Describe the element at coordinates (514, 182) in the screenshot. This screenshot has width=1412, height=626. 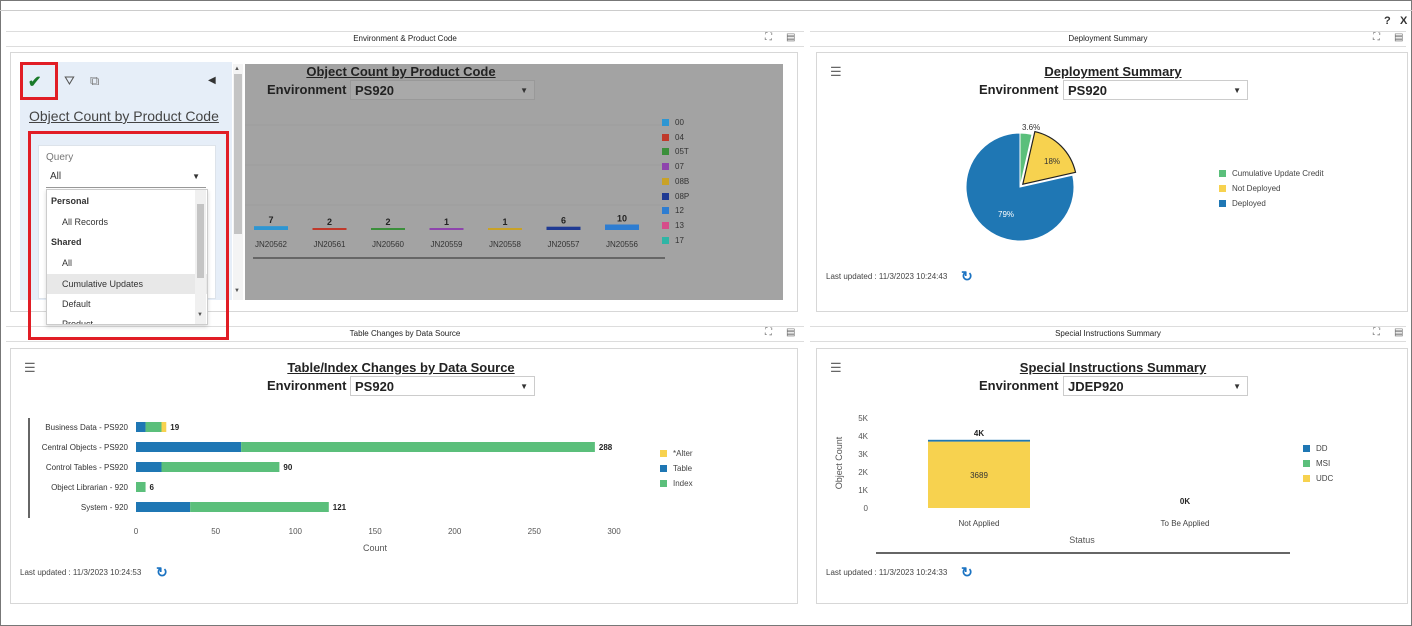
I see `object-count-overlay` at that location.